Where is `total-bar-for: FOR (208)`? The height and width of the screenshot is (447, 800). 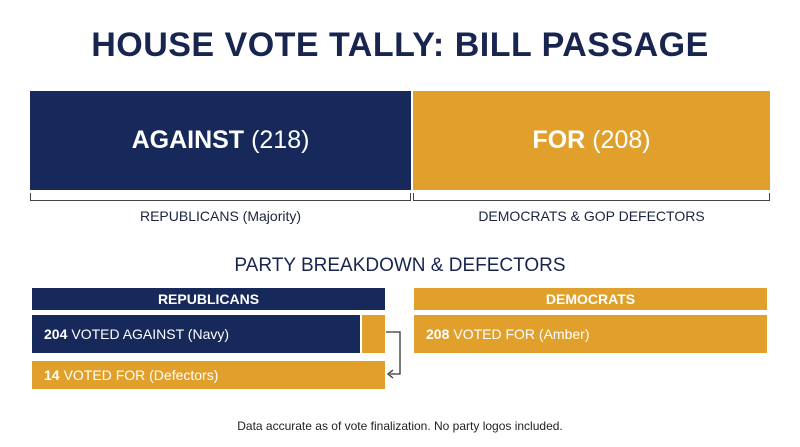
total-bar-for: FOR (208) is located at coordinates (591, 140).